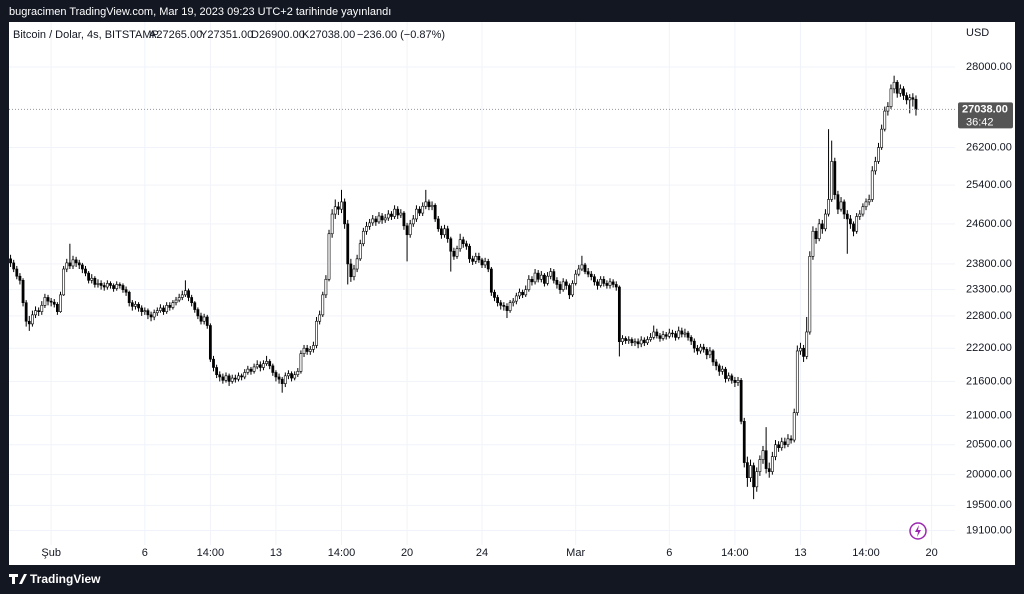 The width and height of the screenshot is (1024, 594). I want to click on y-tick-label: 19500.00, so click(989, 505).